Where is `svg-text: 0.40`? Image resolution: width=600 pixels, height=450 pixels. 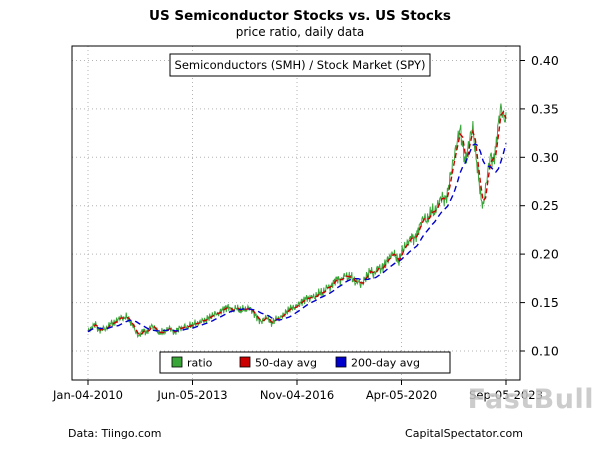
svg-text: 0.40 is located at coordinates (545, 60).